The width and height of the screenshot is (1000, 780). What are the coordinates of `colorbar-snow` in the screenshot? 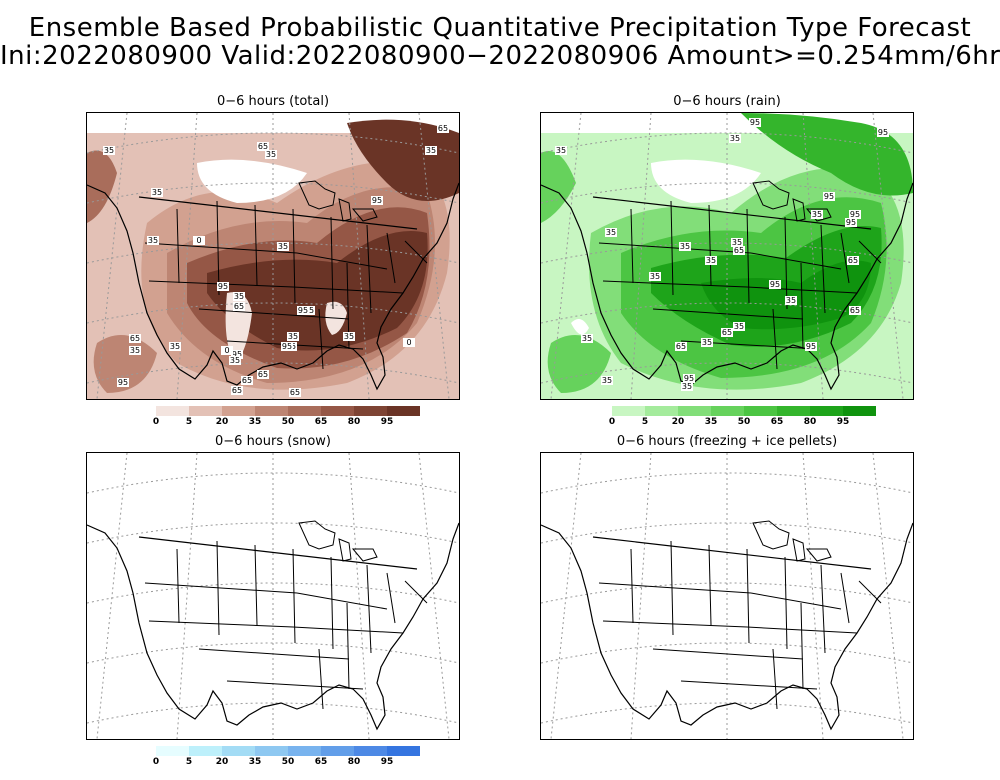 It's located at (288, 751).